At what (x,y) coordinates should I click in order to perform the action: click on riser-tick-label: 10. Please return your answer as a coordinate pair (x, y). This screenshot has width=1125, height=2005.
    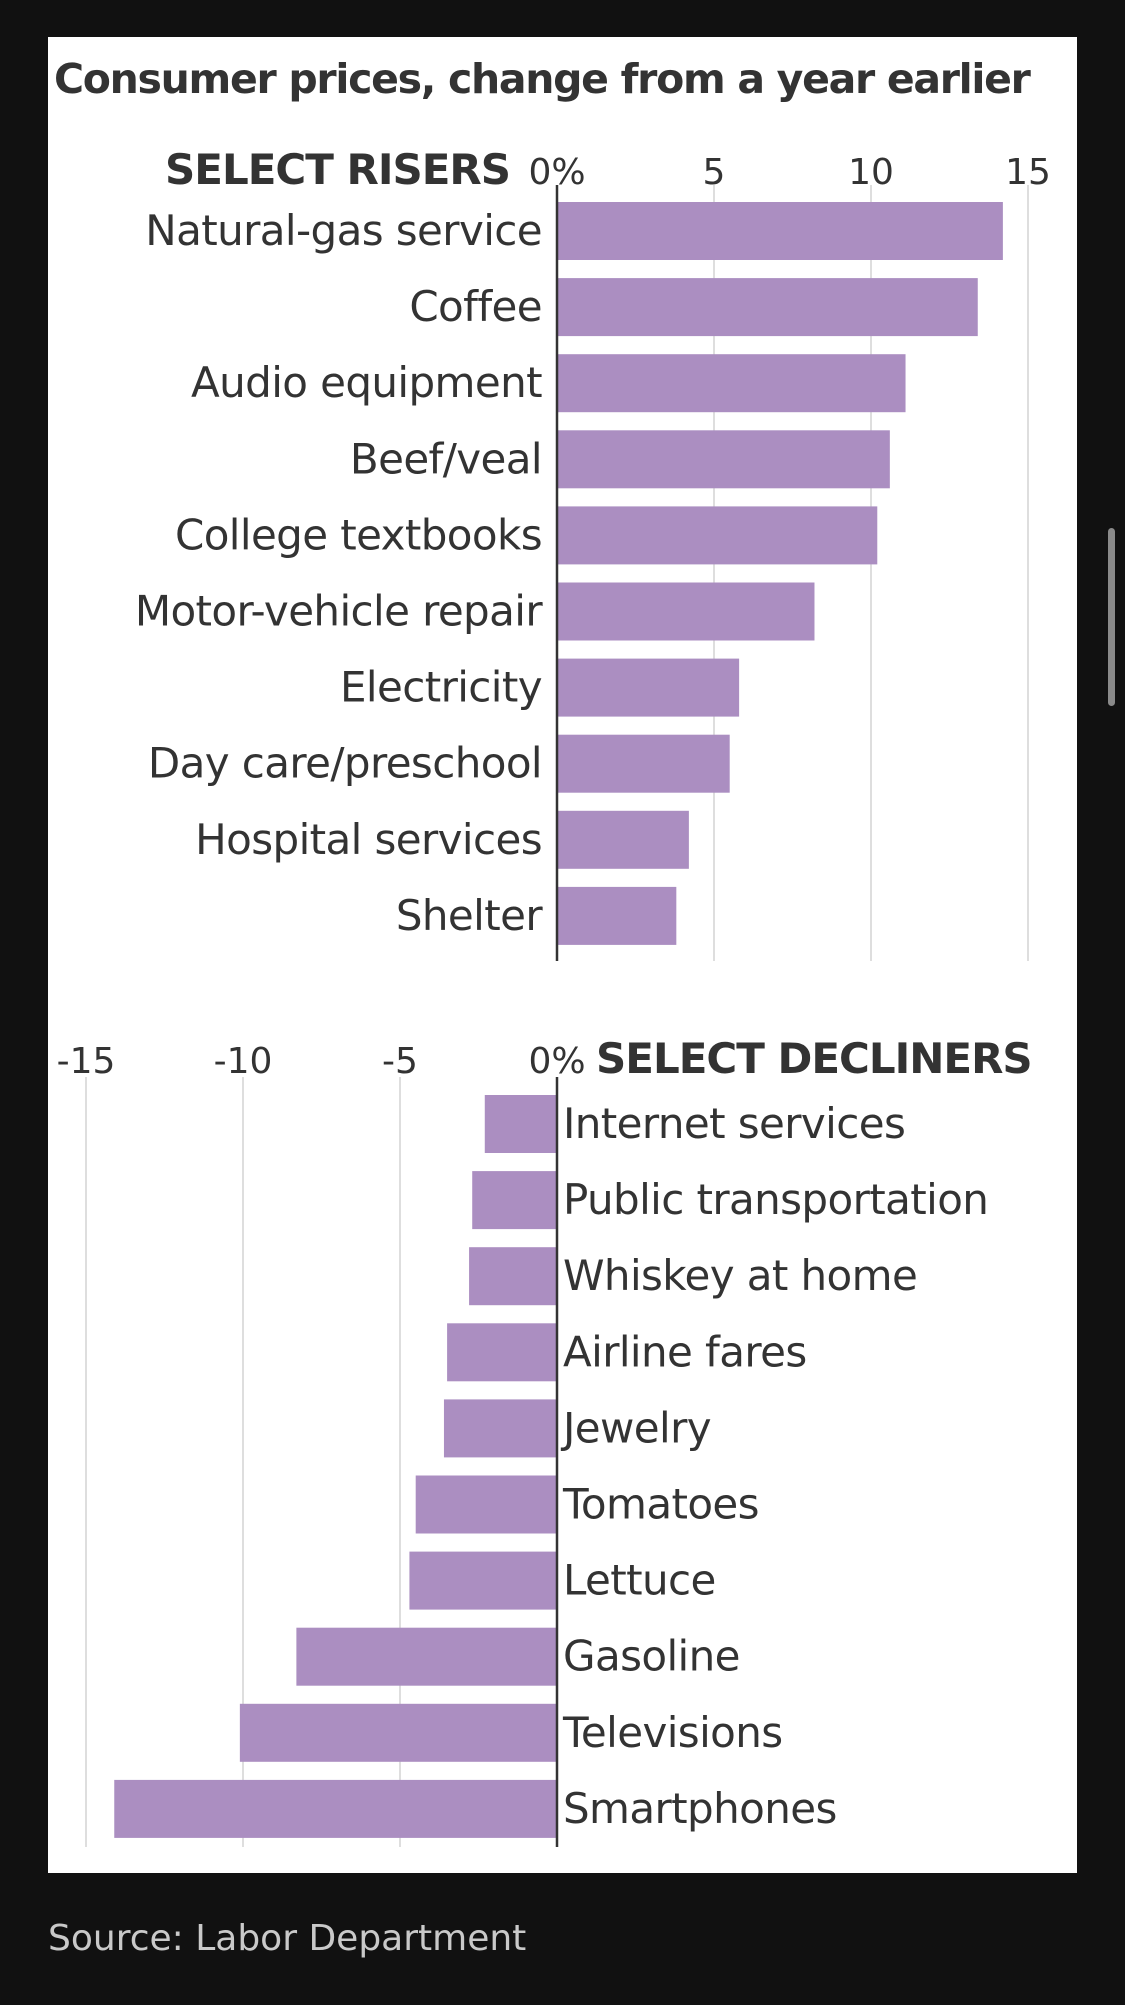
    Looking at the image, I should click on (871, 172).